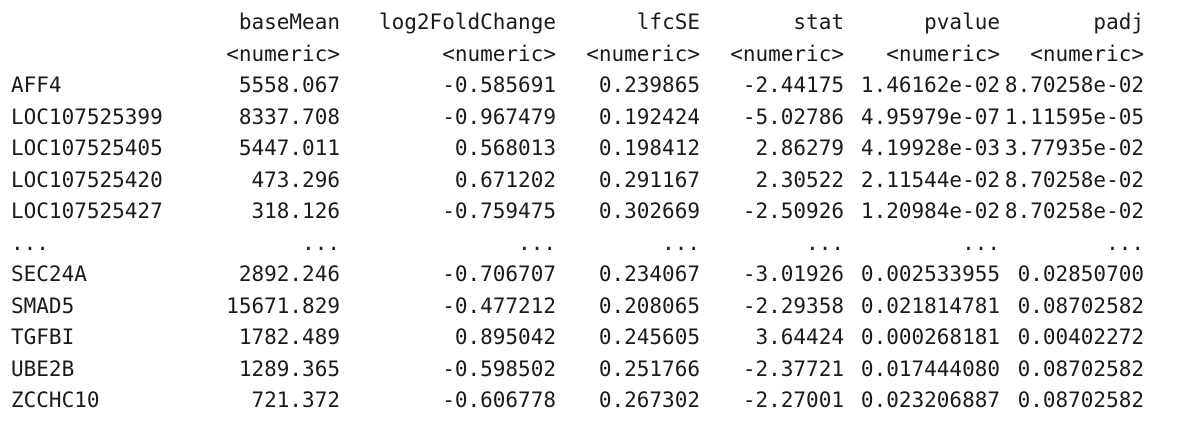 This screenshot has width=1192, height=448. Describe the element at coordinates (289, 337) in the screenshot. I see `table-cell: 1782.489` at that location.